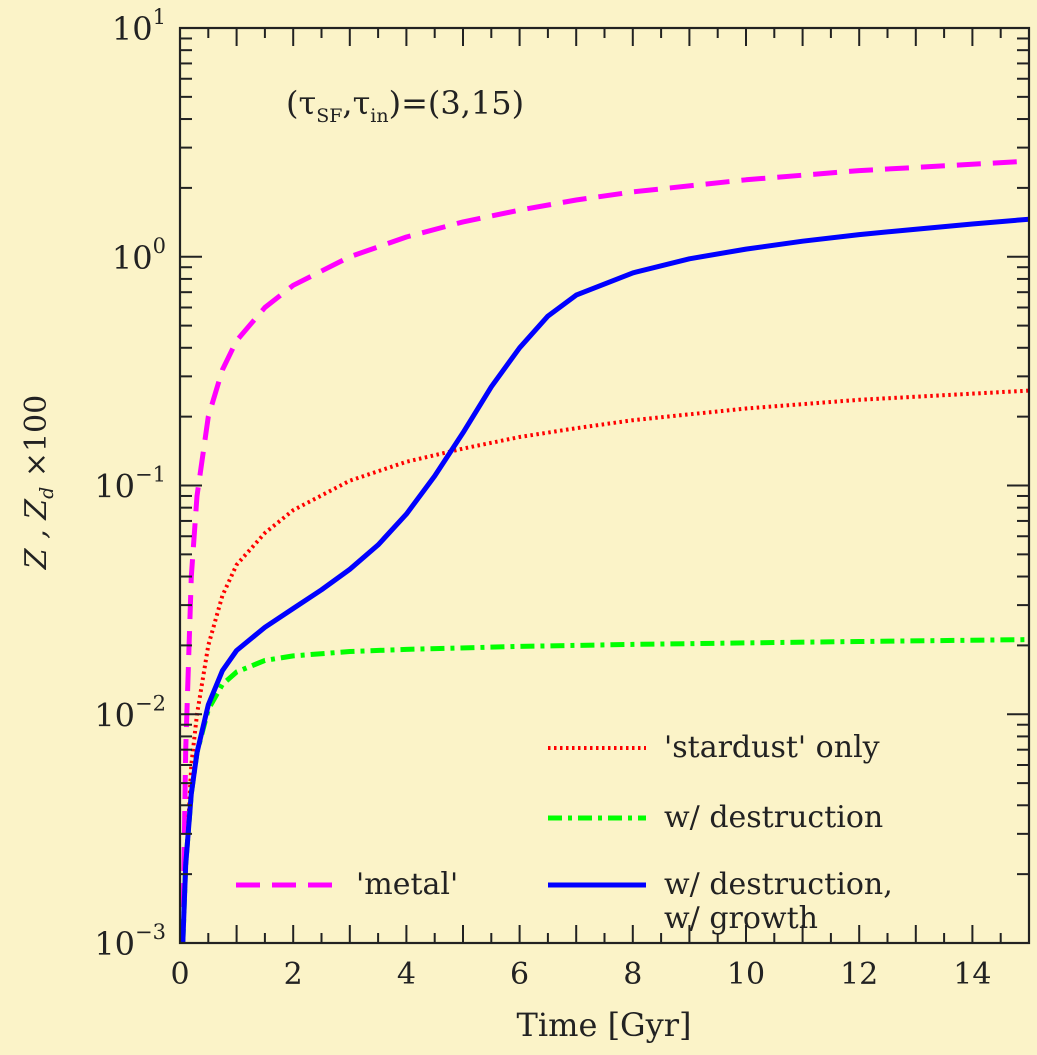 Image resolution: width=1037 pixels, height=1055 pixels. Describe the element at coordinates (38, 482) in the screenshot. I see `y-axis-label: Z , Zd ×100` at that location.